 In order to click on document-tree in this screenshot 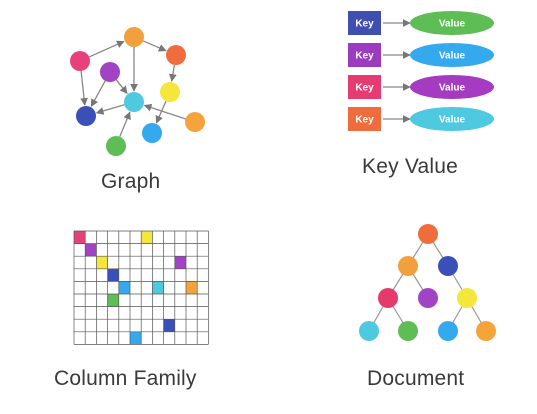, I will do `click(427, 282)`.